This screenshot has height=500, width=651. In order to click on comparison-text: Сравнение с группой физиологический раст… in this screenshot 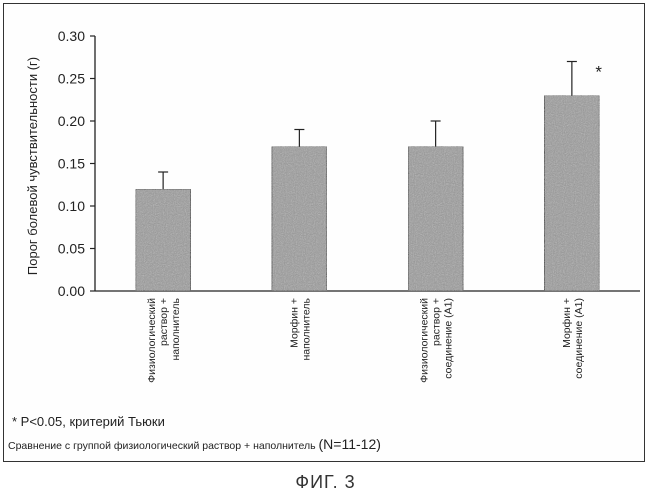, I will do `click(162, 446)`.